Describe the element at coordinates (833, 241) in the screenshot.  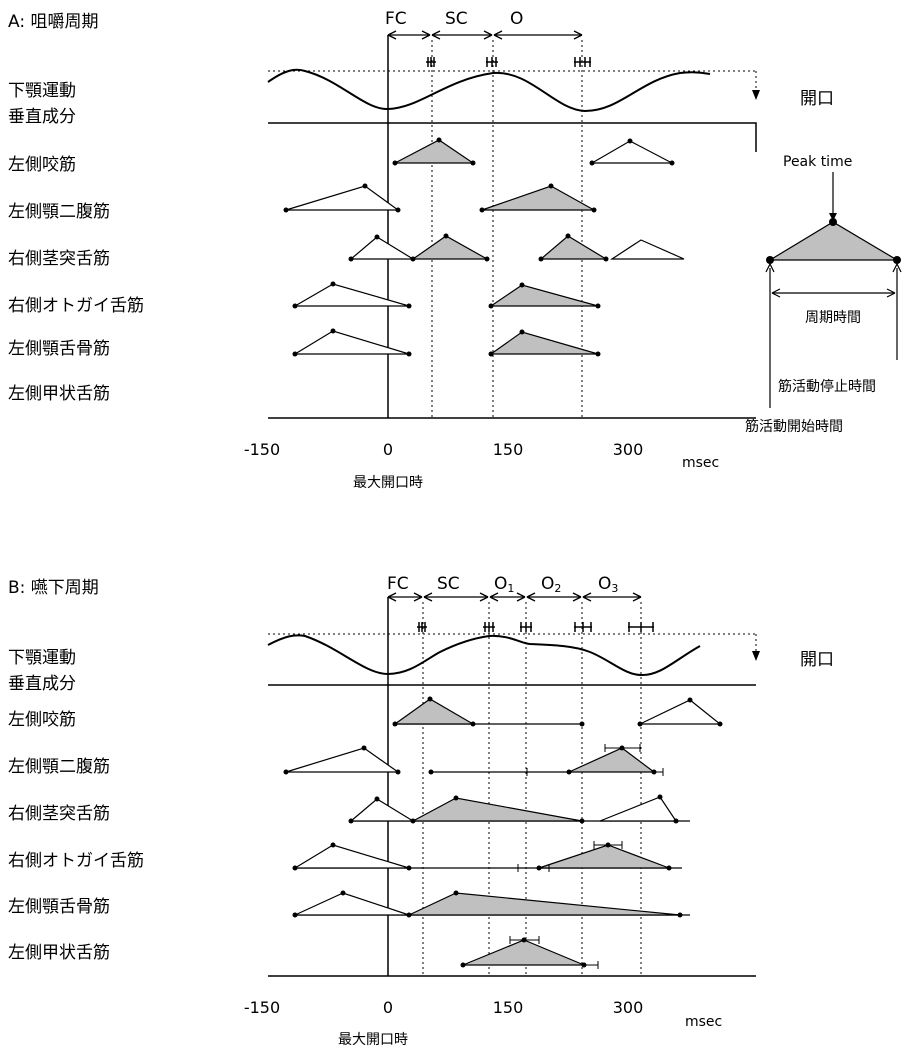
I see `legend-triangle` at that location.